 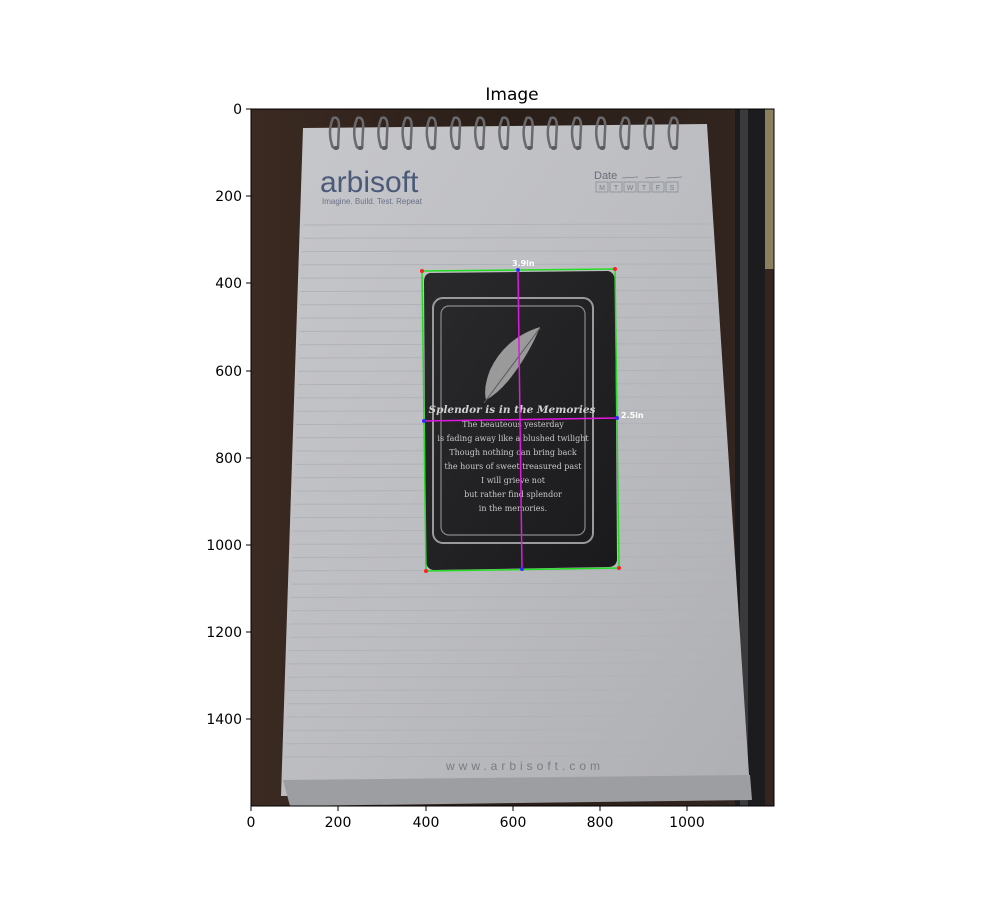 I want to click on y-tick-label: 1400, so click(x=224, y=720).